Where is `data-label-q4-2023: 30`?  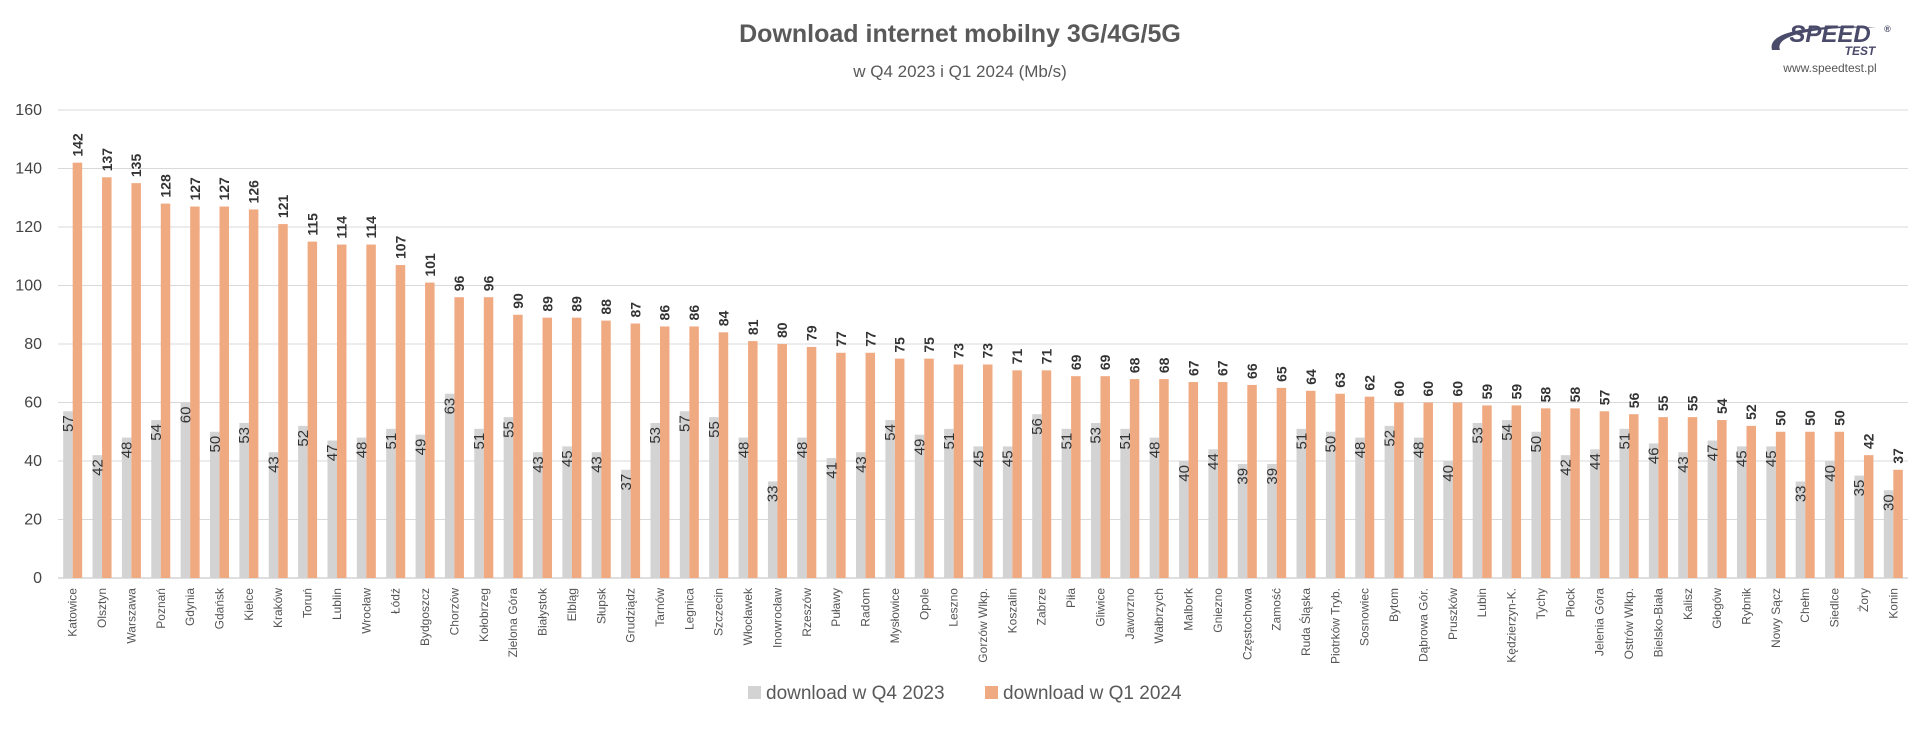
data-label-q4-2023: 30 is located at coordinates (1889, 502).